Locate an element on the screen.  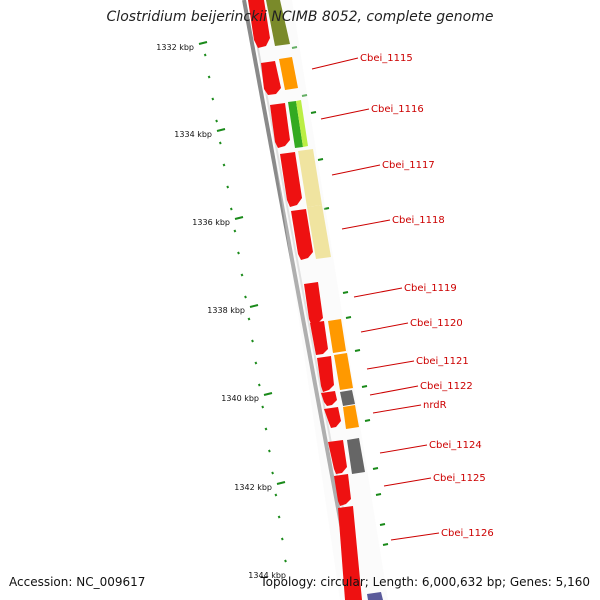
ruler-label: 1342 kbp is located at coordinates (253, 487).